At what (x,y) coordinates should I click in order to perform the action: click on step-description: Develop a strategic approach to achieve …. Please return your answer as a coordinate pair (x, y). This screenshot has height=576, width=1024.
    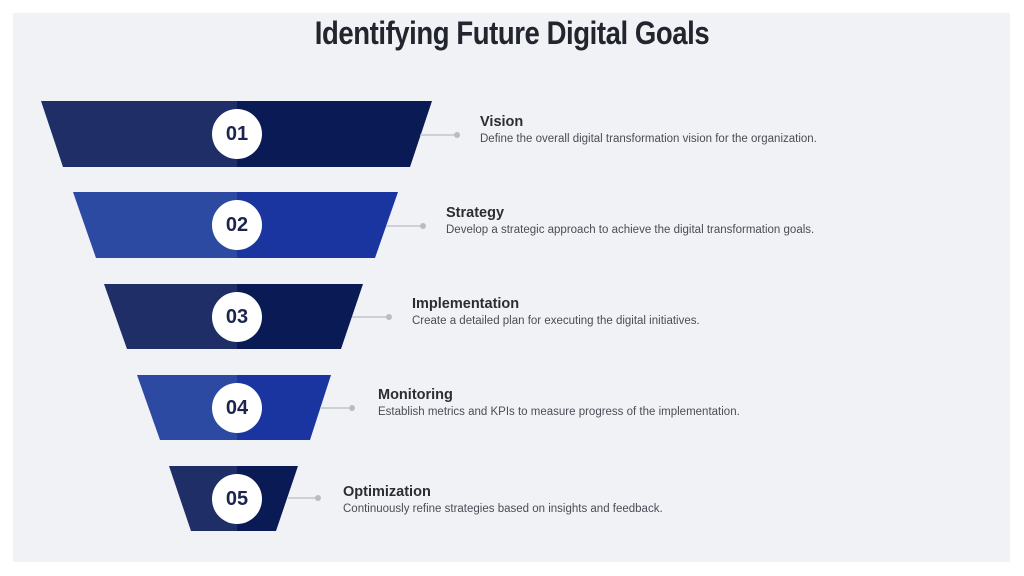
    Looking at the image, I should click on (630, 230).